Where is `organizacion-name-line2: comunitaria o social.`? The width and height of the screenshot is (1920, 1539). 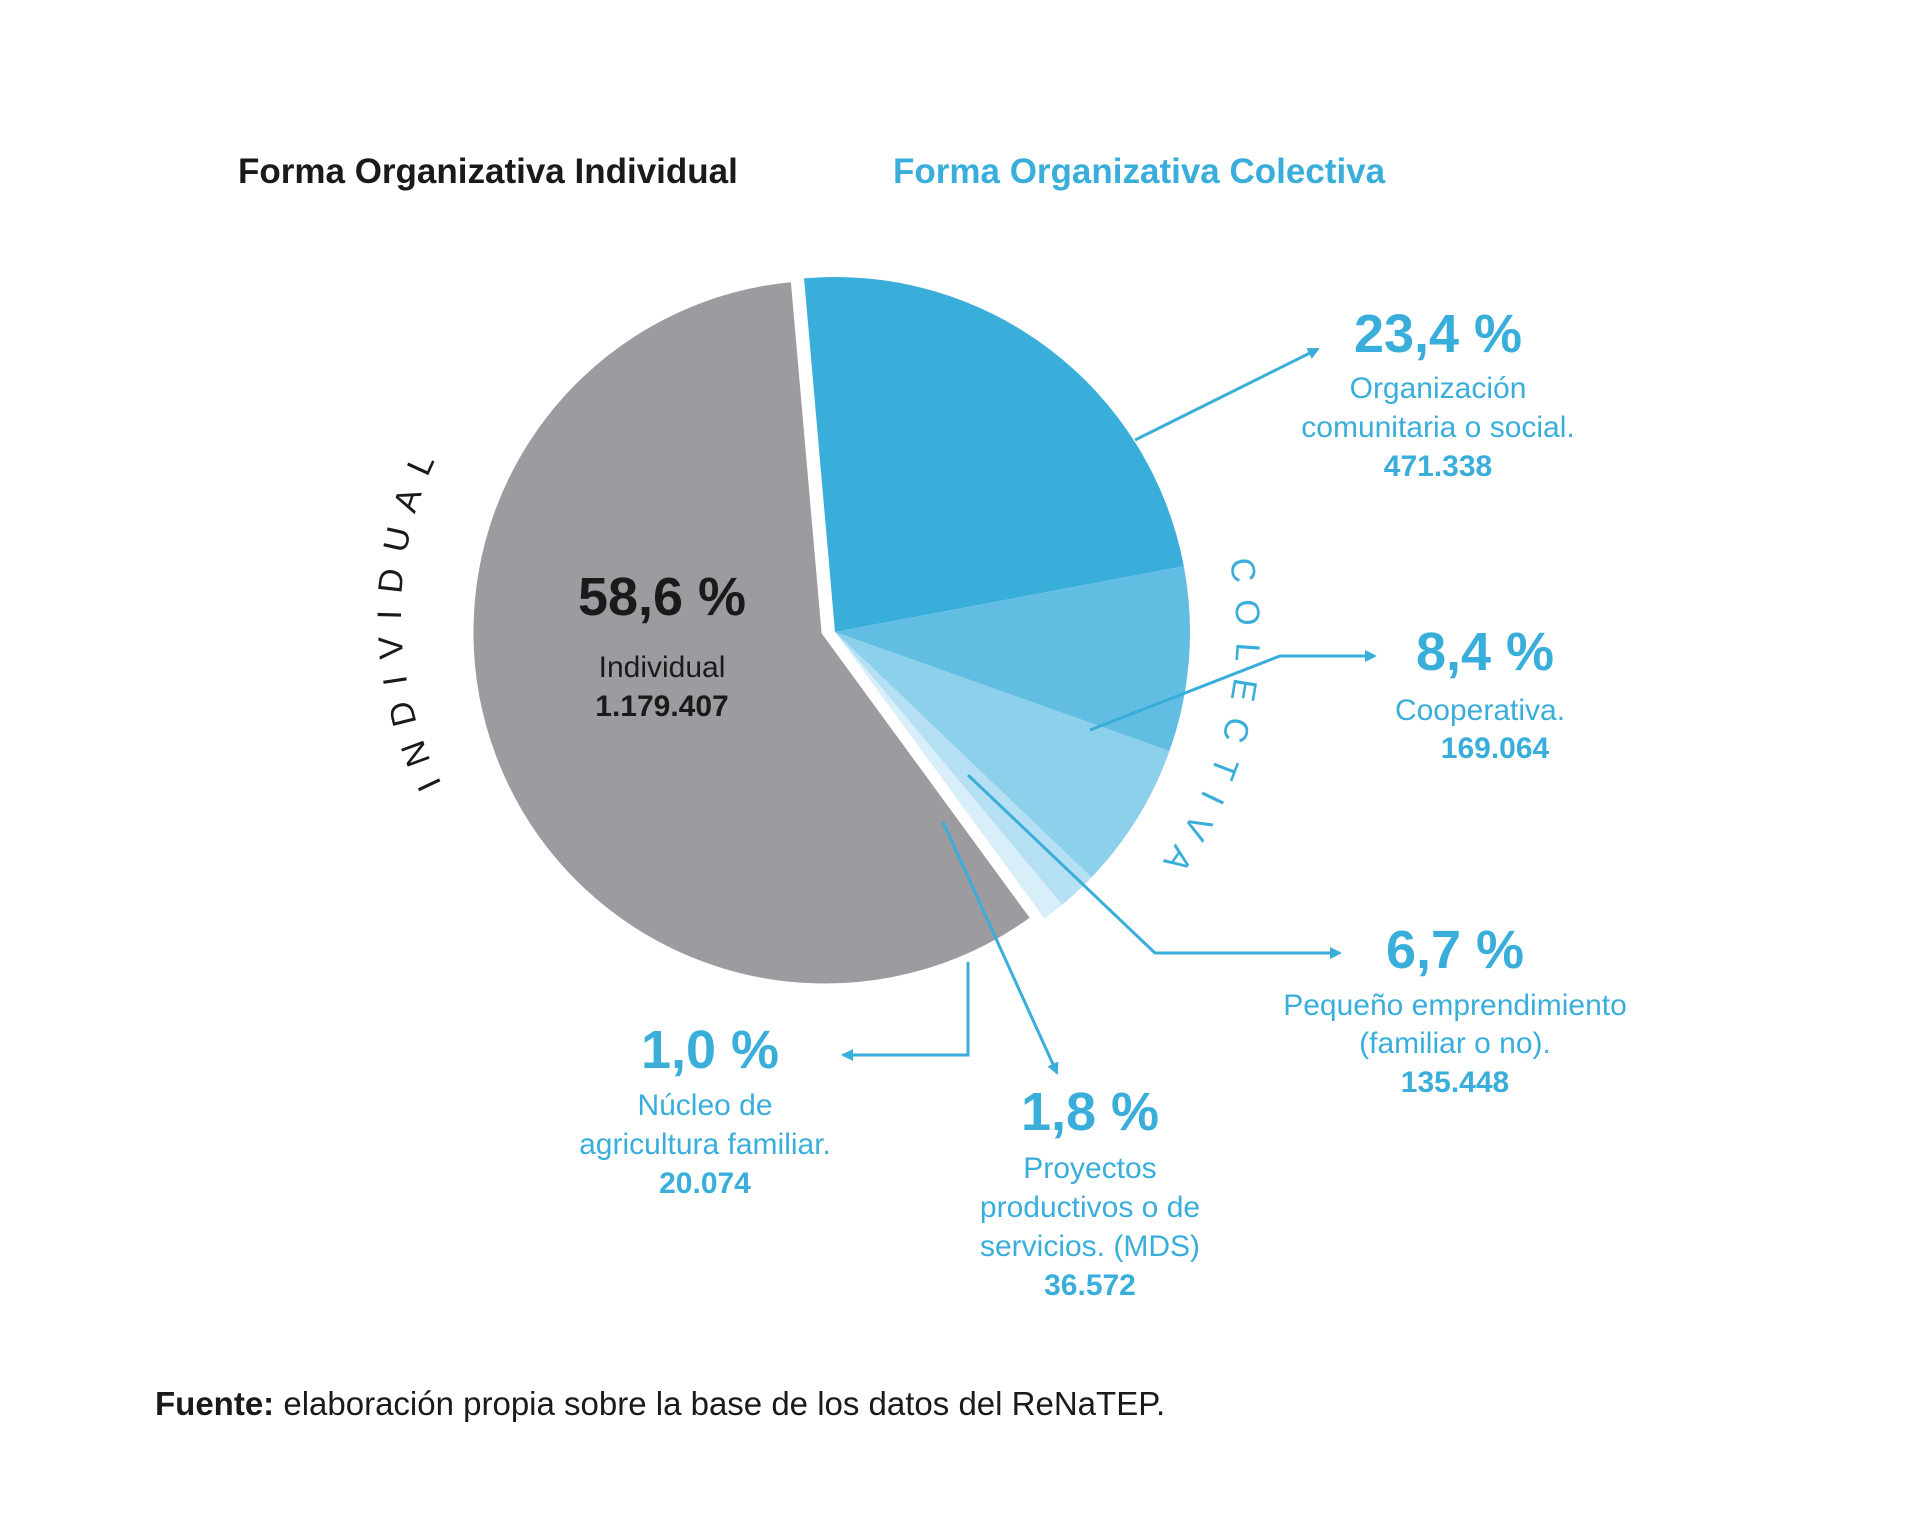
organizacion-name-line2: comunitaria o social. is located at coordinates (1437, 427).